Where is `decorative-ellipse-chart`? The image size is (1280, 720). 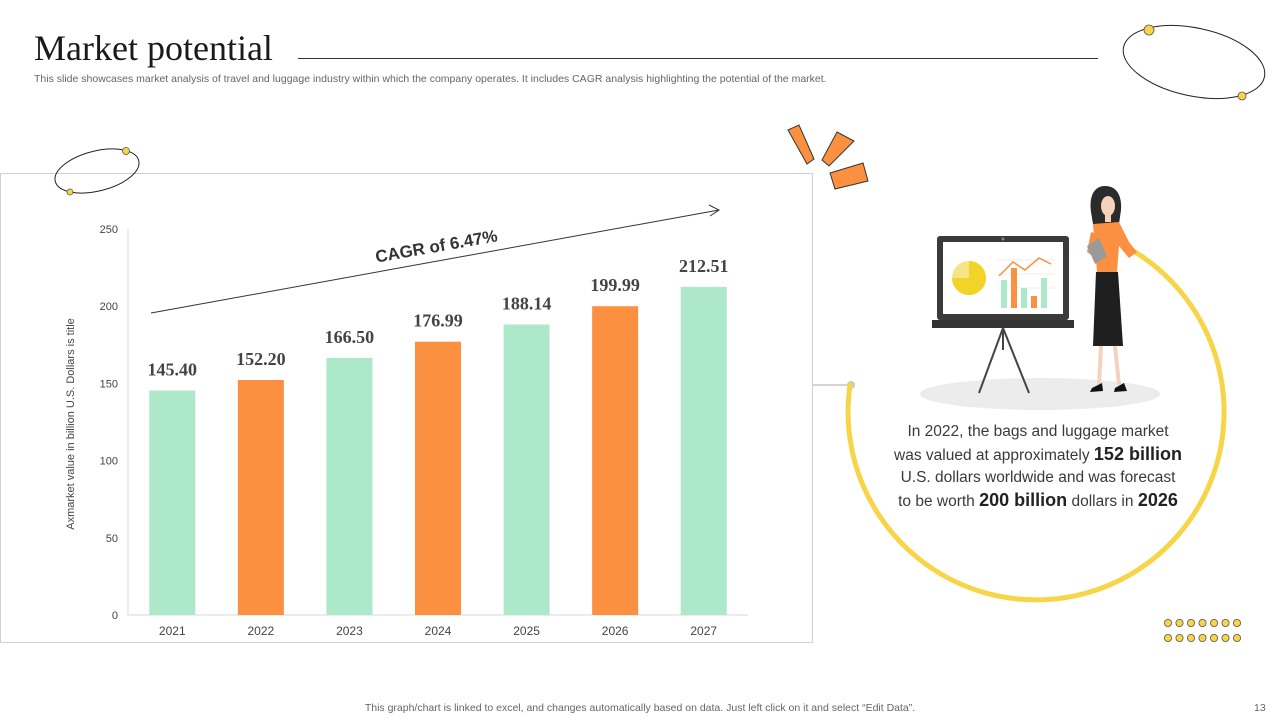 decorative-ellipse-chart is located at coordinates (97, 171).